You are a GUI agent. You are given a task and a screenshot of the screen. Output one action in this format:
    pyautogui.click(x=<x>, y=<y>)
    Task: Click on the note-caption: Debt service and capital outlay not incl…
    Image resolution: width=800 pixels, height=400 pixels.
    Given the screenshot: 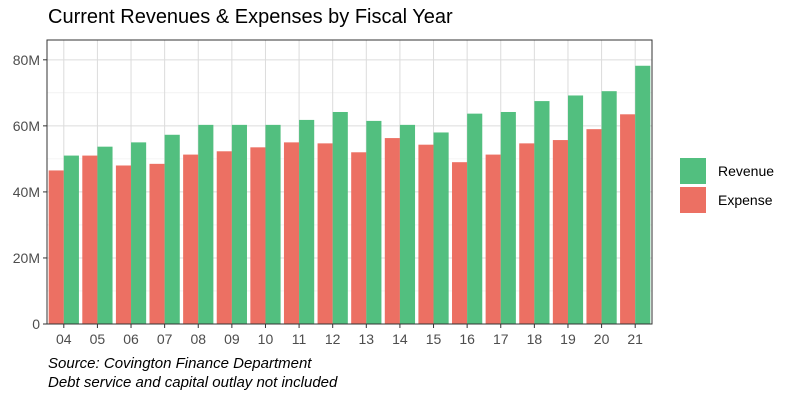 What is the action you would take?
    pyautogui.click(x=193, y=382)
    